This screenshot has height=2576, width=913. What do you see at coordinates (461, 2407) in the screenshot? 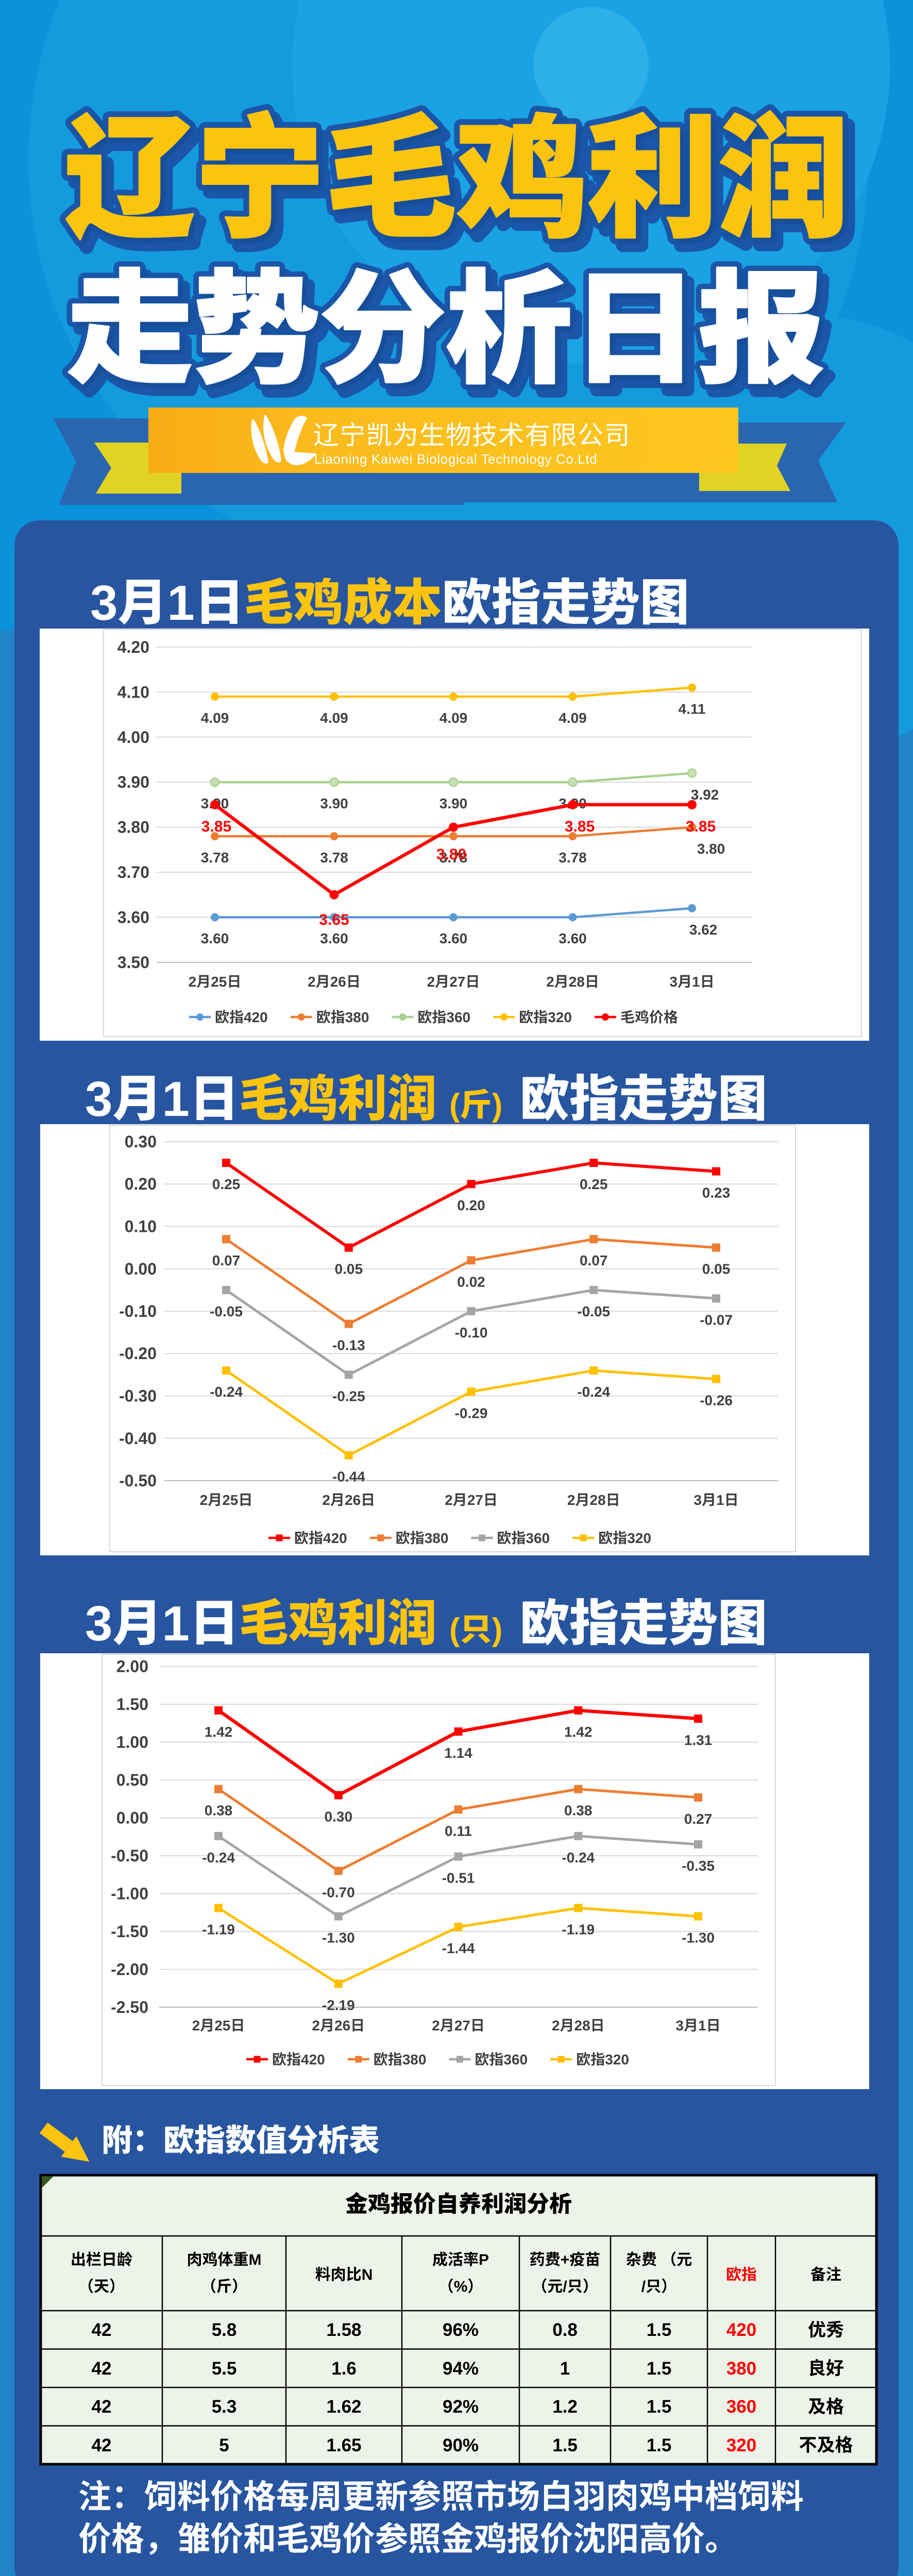
I see `svg-text: 92%` at bounding box center [461, 2407].